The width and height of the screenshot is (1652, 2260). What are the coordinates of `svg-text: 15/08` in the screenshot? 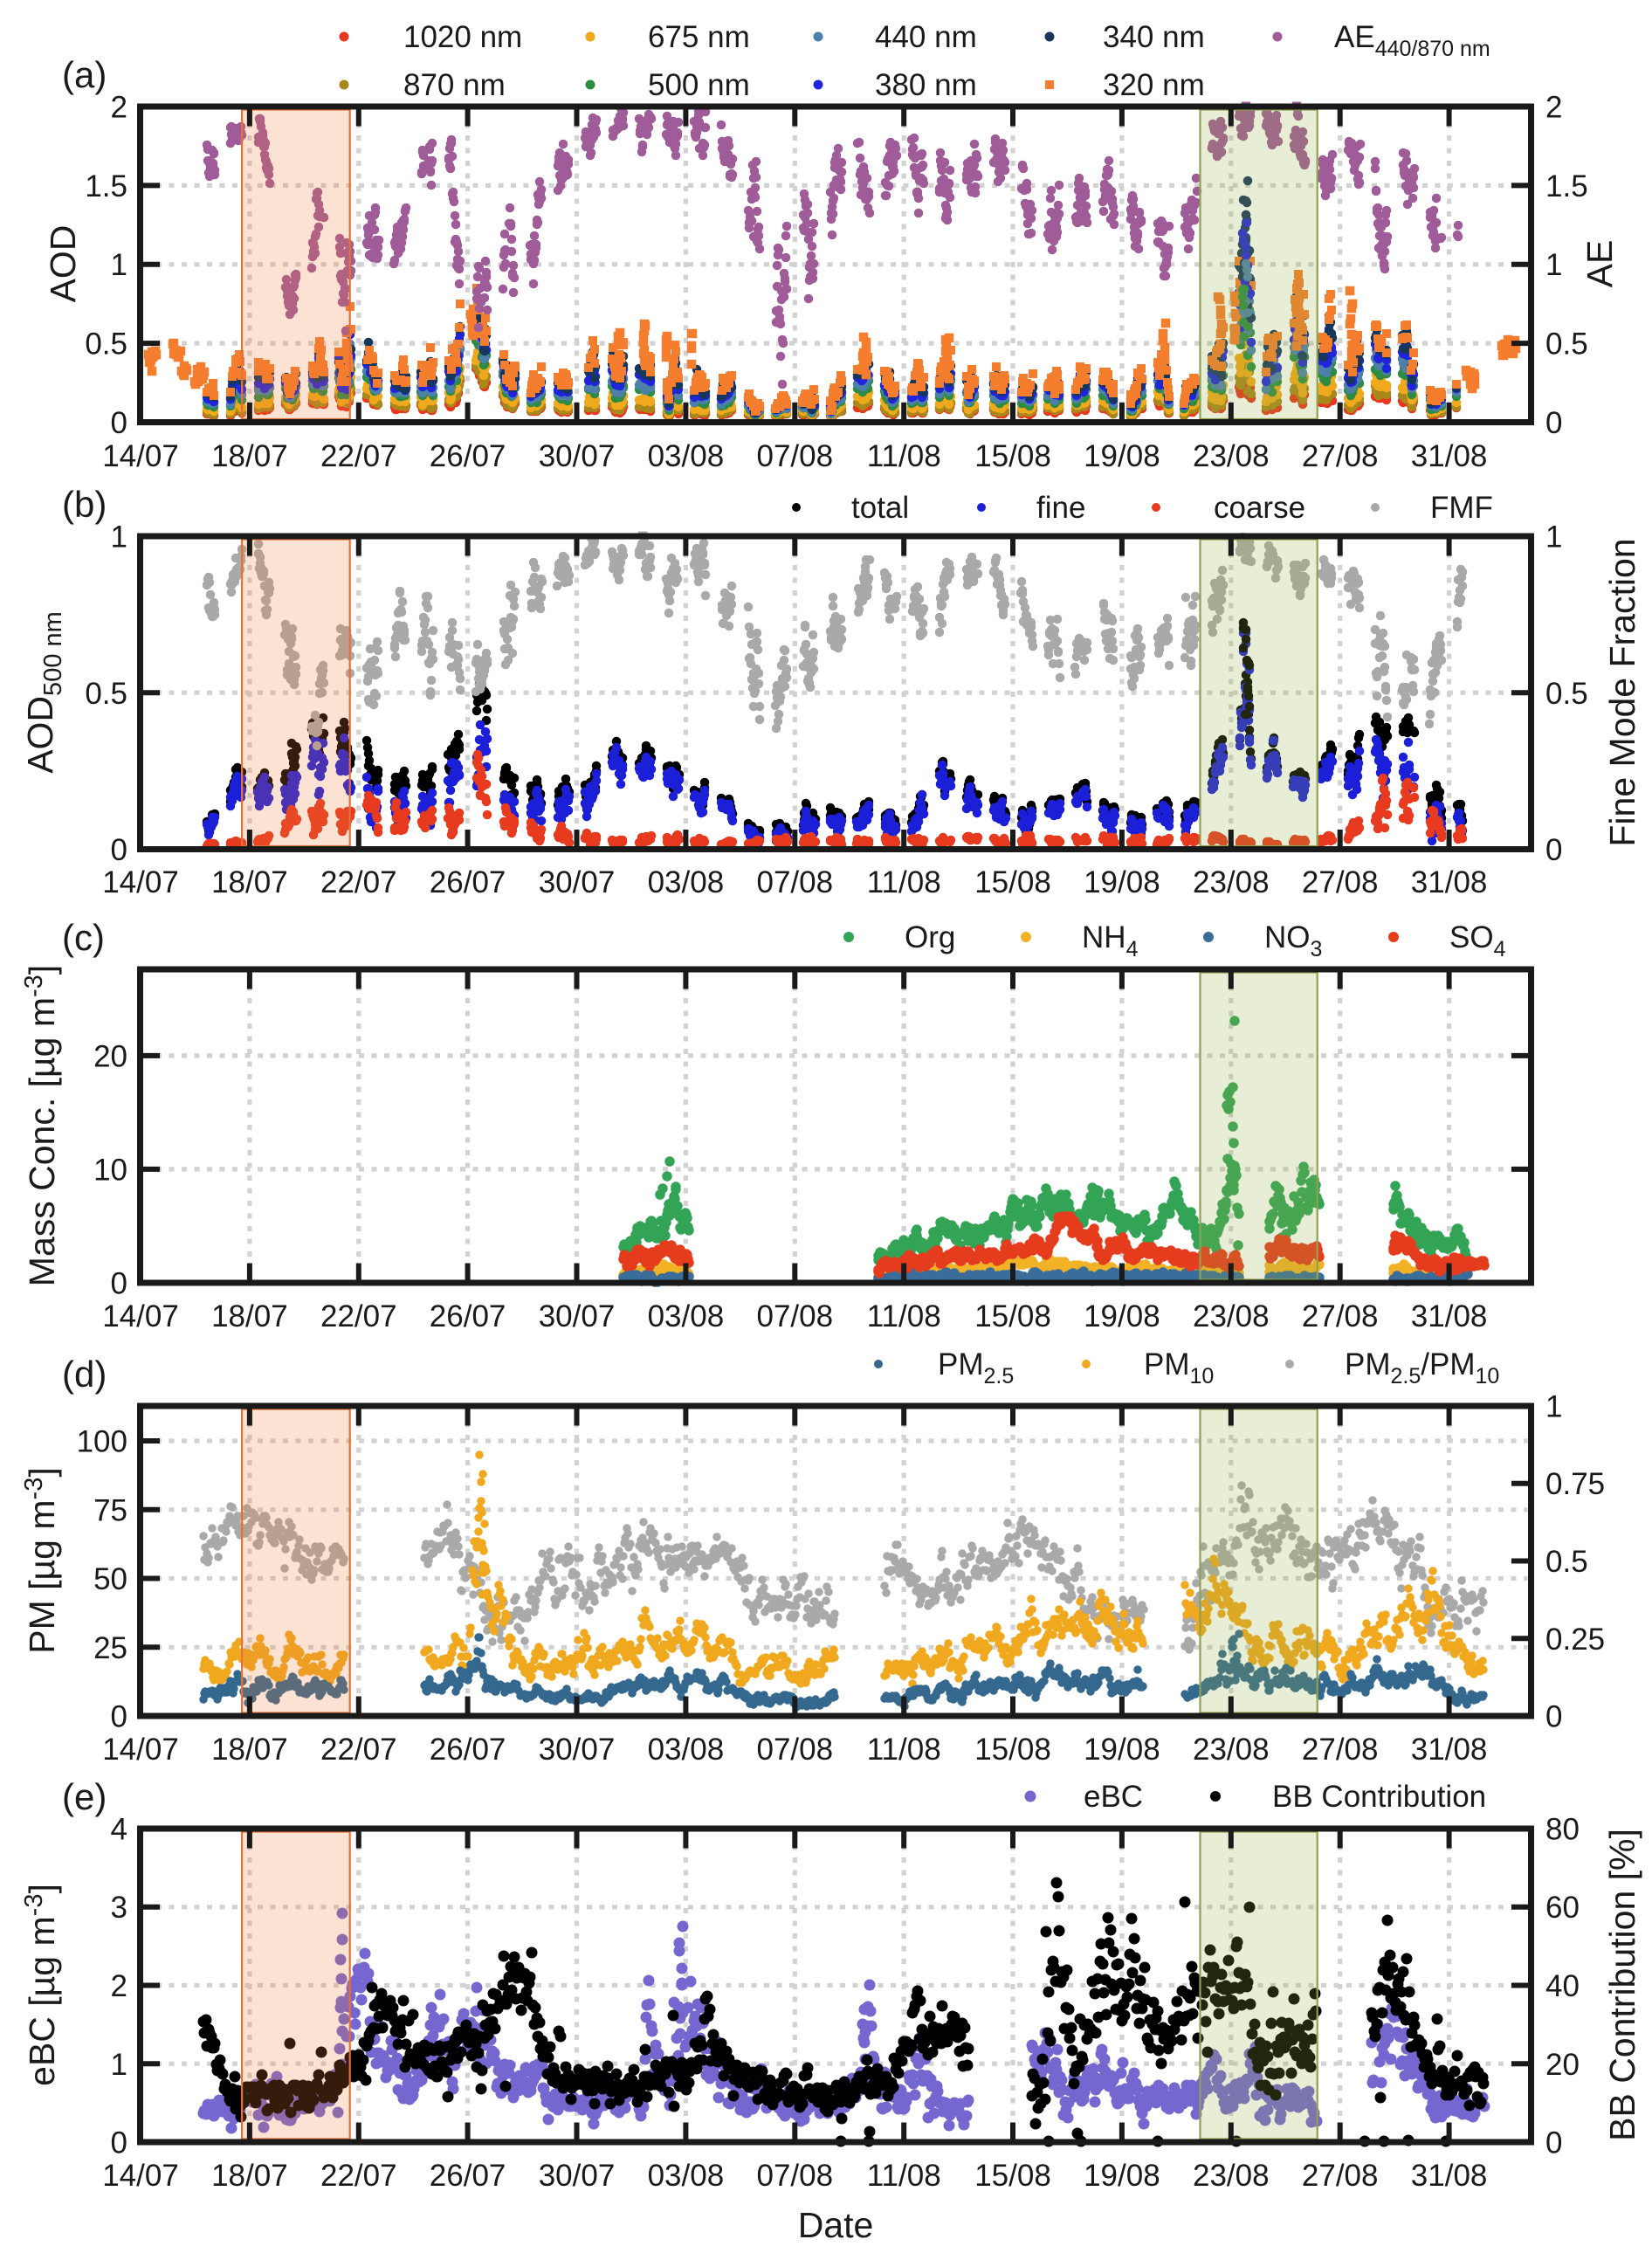 It's located at (1012, 456).